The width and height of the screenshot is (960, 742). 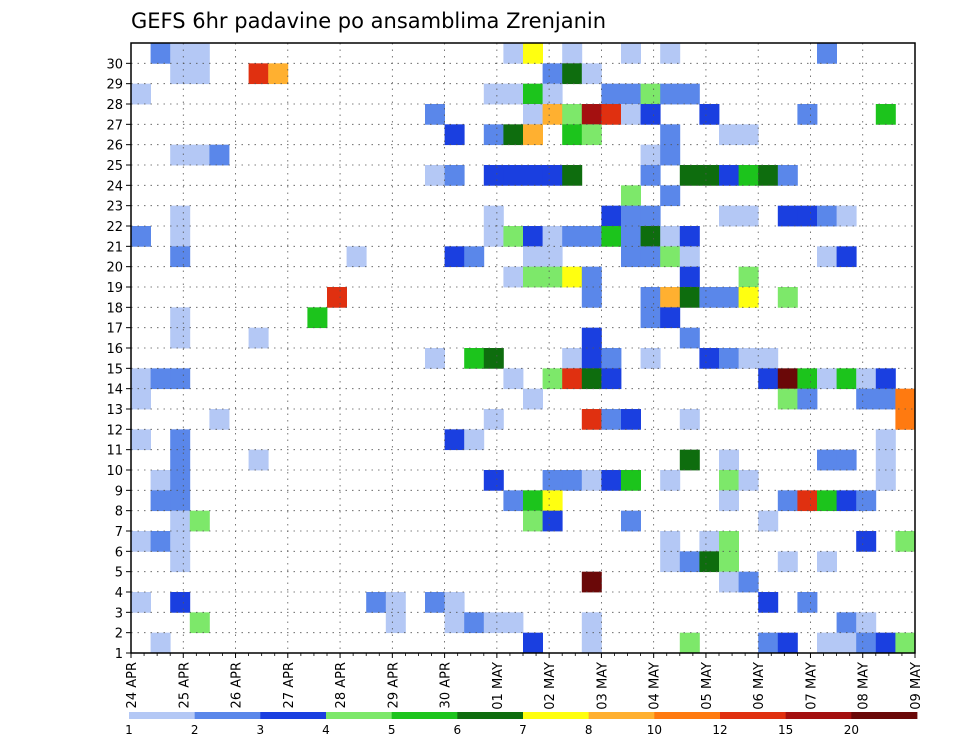 What do you see at coordinates (119, 654) in the screenshot?
I see `y-tick-label: 1` at bounding box center [119, 654].